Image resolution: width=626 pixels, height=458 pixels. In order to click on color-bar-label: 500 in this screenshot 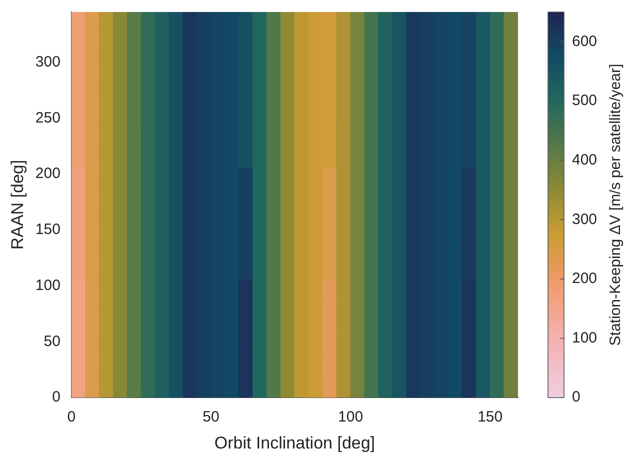, I will do `click(585, 101)`.